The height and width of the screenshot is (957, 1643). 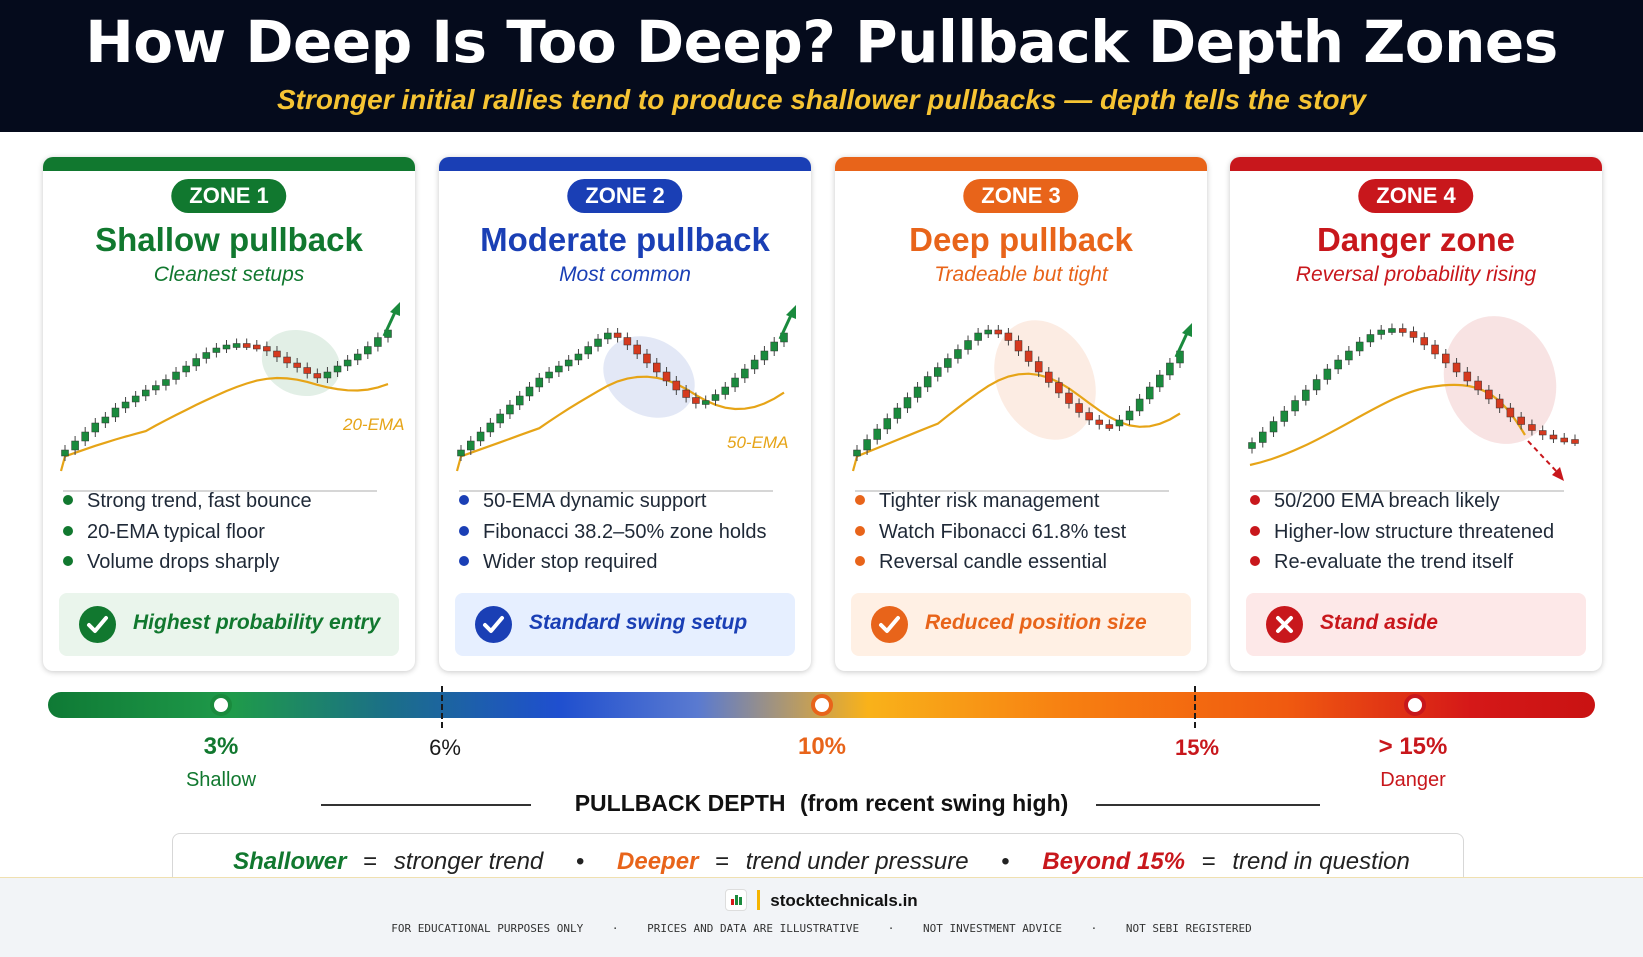 What do you see at coordinates (1416, 196) in the screenshot?
I see `zone-badge: ZONE 4` at bounding box center [1416, 196].